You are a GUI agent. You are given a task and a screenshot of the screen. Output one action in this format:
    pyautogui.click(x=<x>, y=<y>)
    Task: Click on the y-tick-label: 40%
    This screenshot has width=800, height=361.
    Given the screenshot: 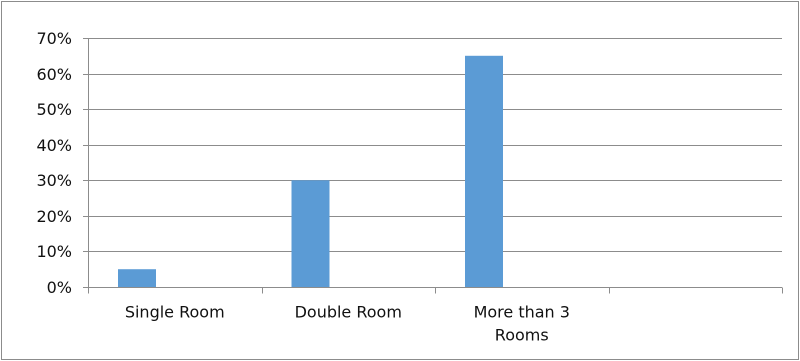 What is the action you would take?
    pyautogui.click(x=54, y=145)
    